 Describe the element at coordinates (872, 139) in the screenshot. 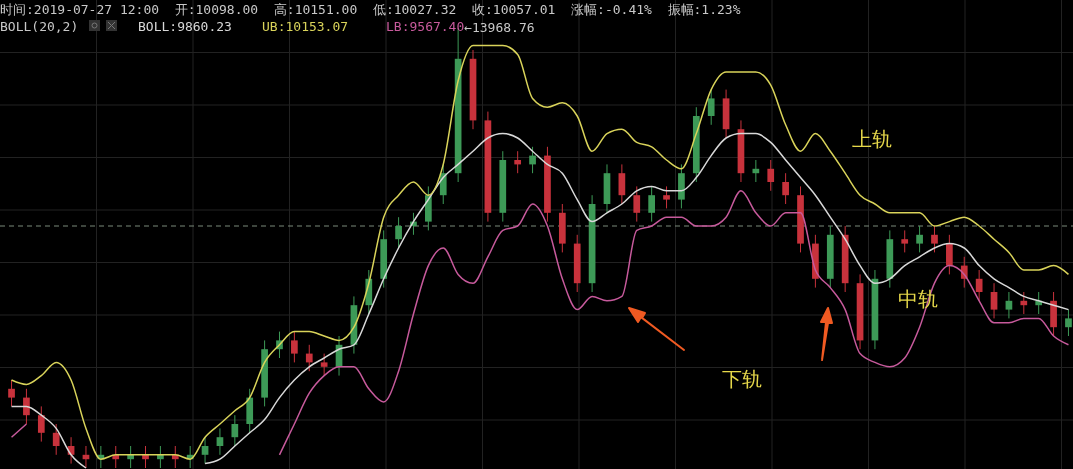

I see `annotation: 上轨` at that location.